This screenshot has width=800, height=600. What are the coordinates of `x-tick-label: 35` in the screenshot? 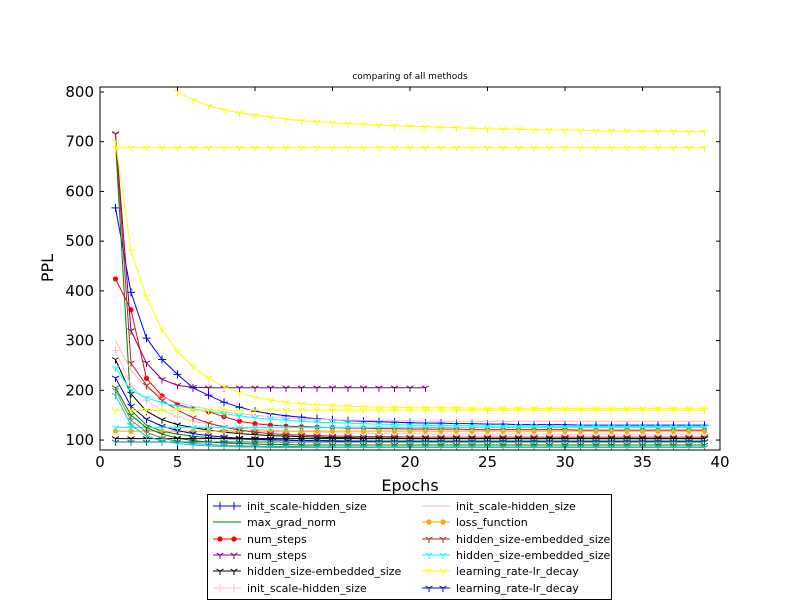 It's located at (642, 462).